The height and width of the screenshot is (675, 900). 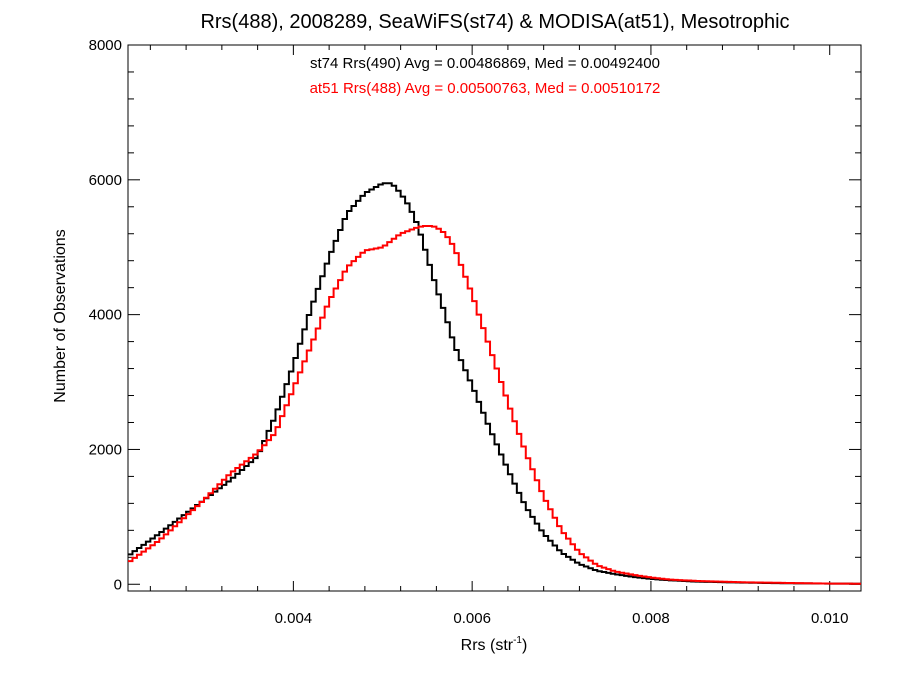 What do you see at coordinates (105, 180) in the screenshot?
I see `y-tick-label-3: 6000` at bounding box center [105, 180].